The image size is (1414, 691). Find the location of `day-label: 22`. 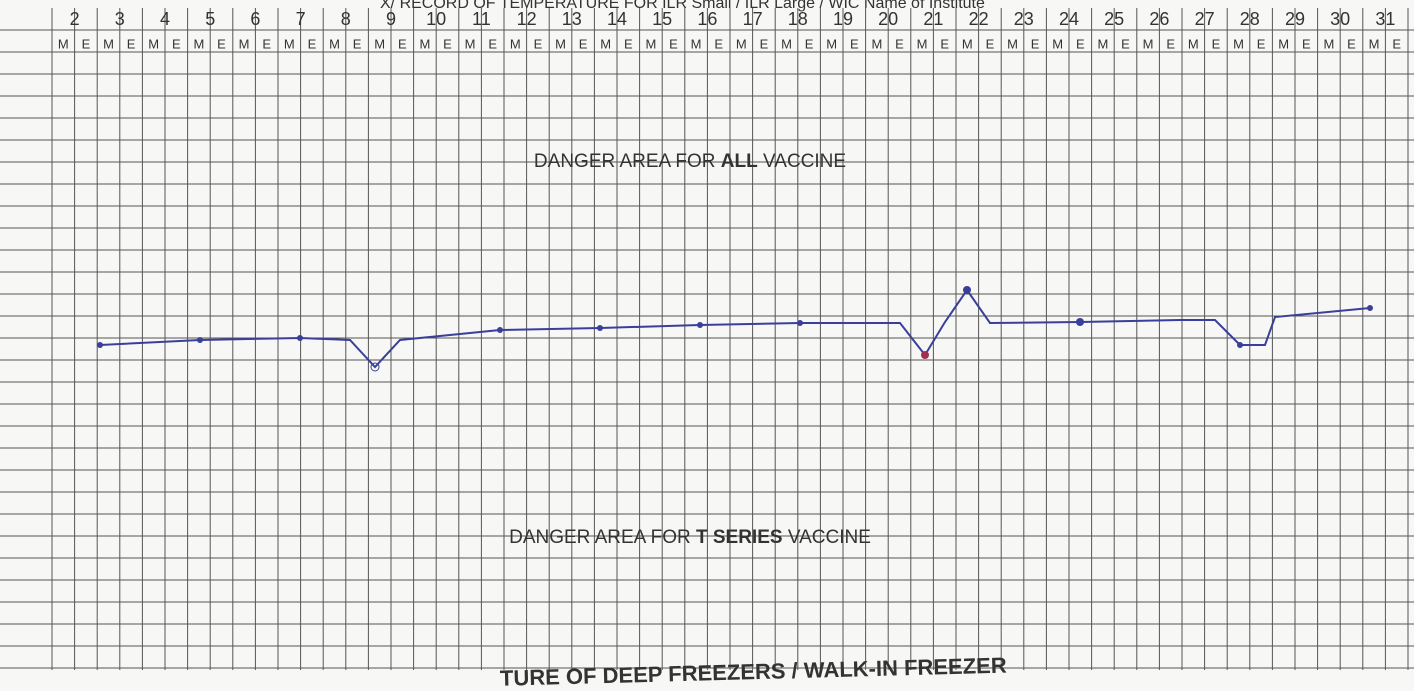

day-label: 22 is located at coordinates (979, 19).